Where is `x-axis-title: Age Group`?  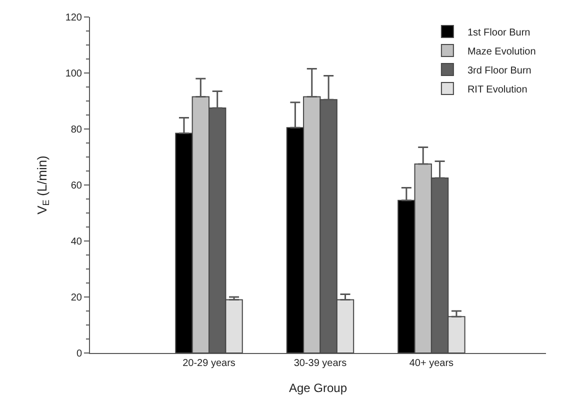
x-axis-title: Age Group is located at coordinates (318, 387).